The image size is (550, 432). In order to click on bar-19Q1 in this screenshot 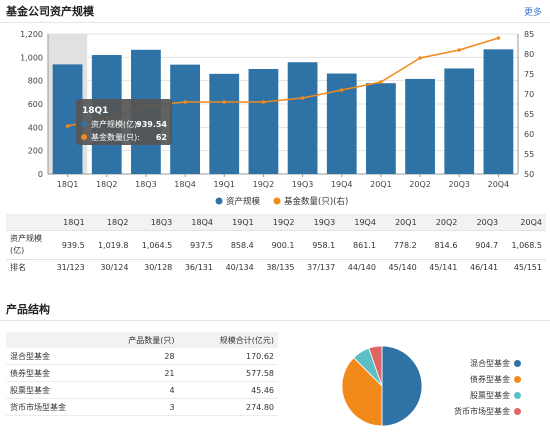, I will do `click(224, 123)`.